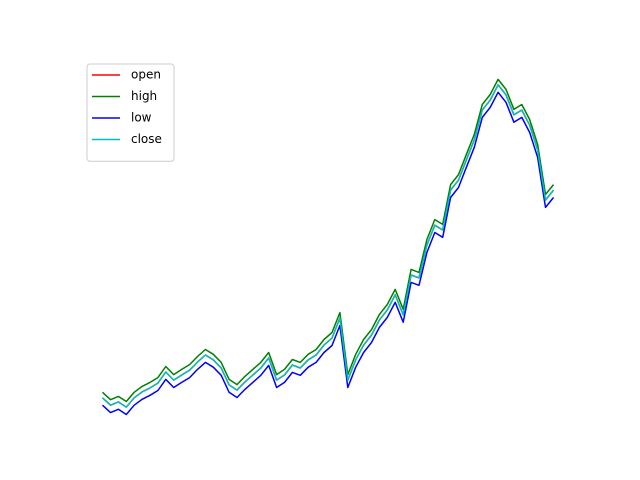  I want to click on legend-label: open, so click(146, 75).